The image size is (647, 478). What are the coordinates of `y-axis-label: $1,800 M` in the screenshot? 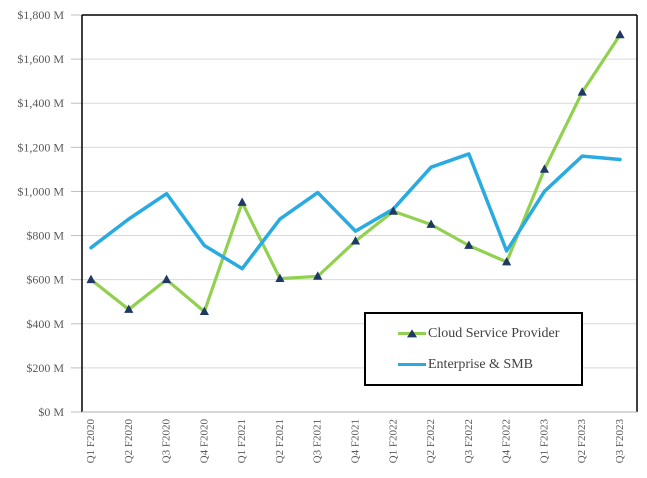 It's located at (40, 15).